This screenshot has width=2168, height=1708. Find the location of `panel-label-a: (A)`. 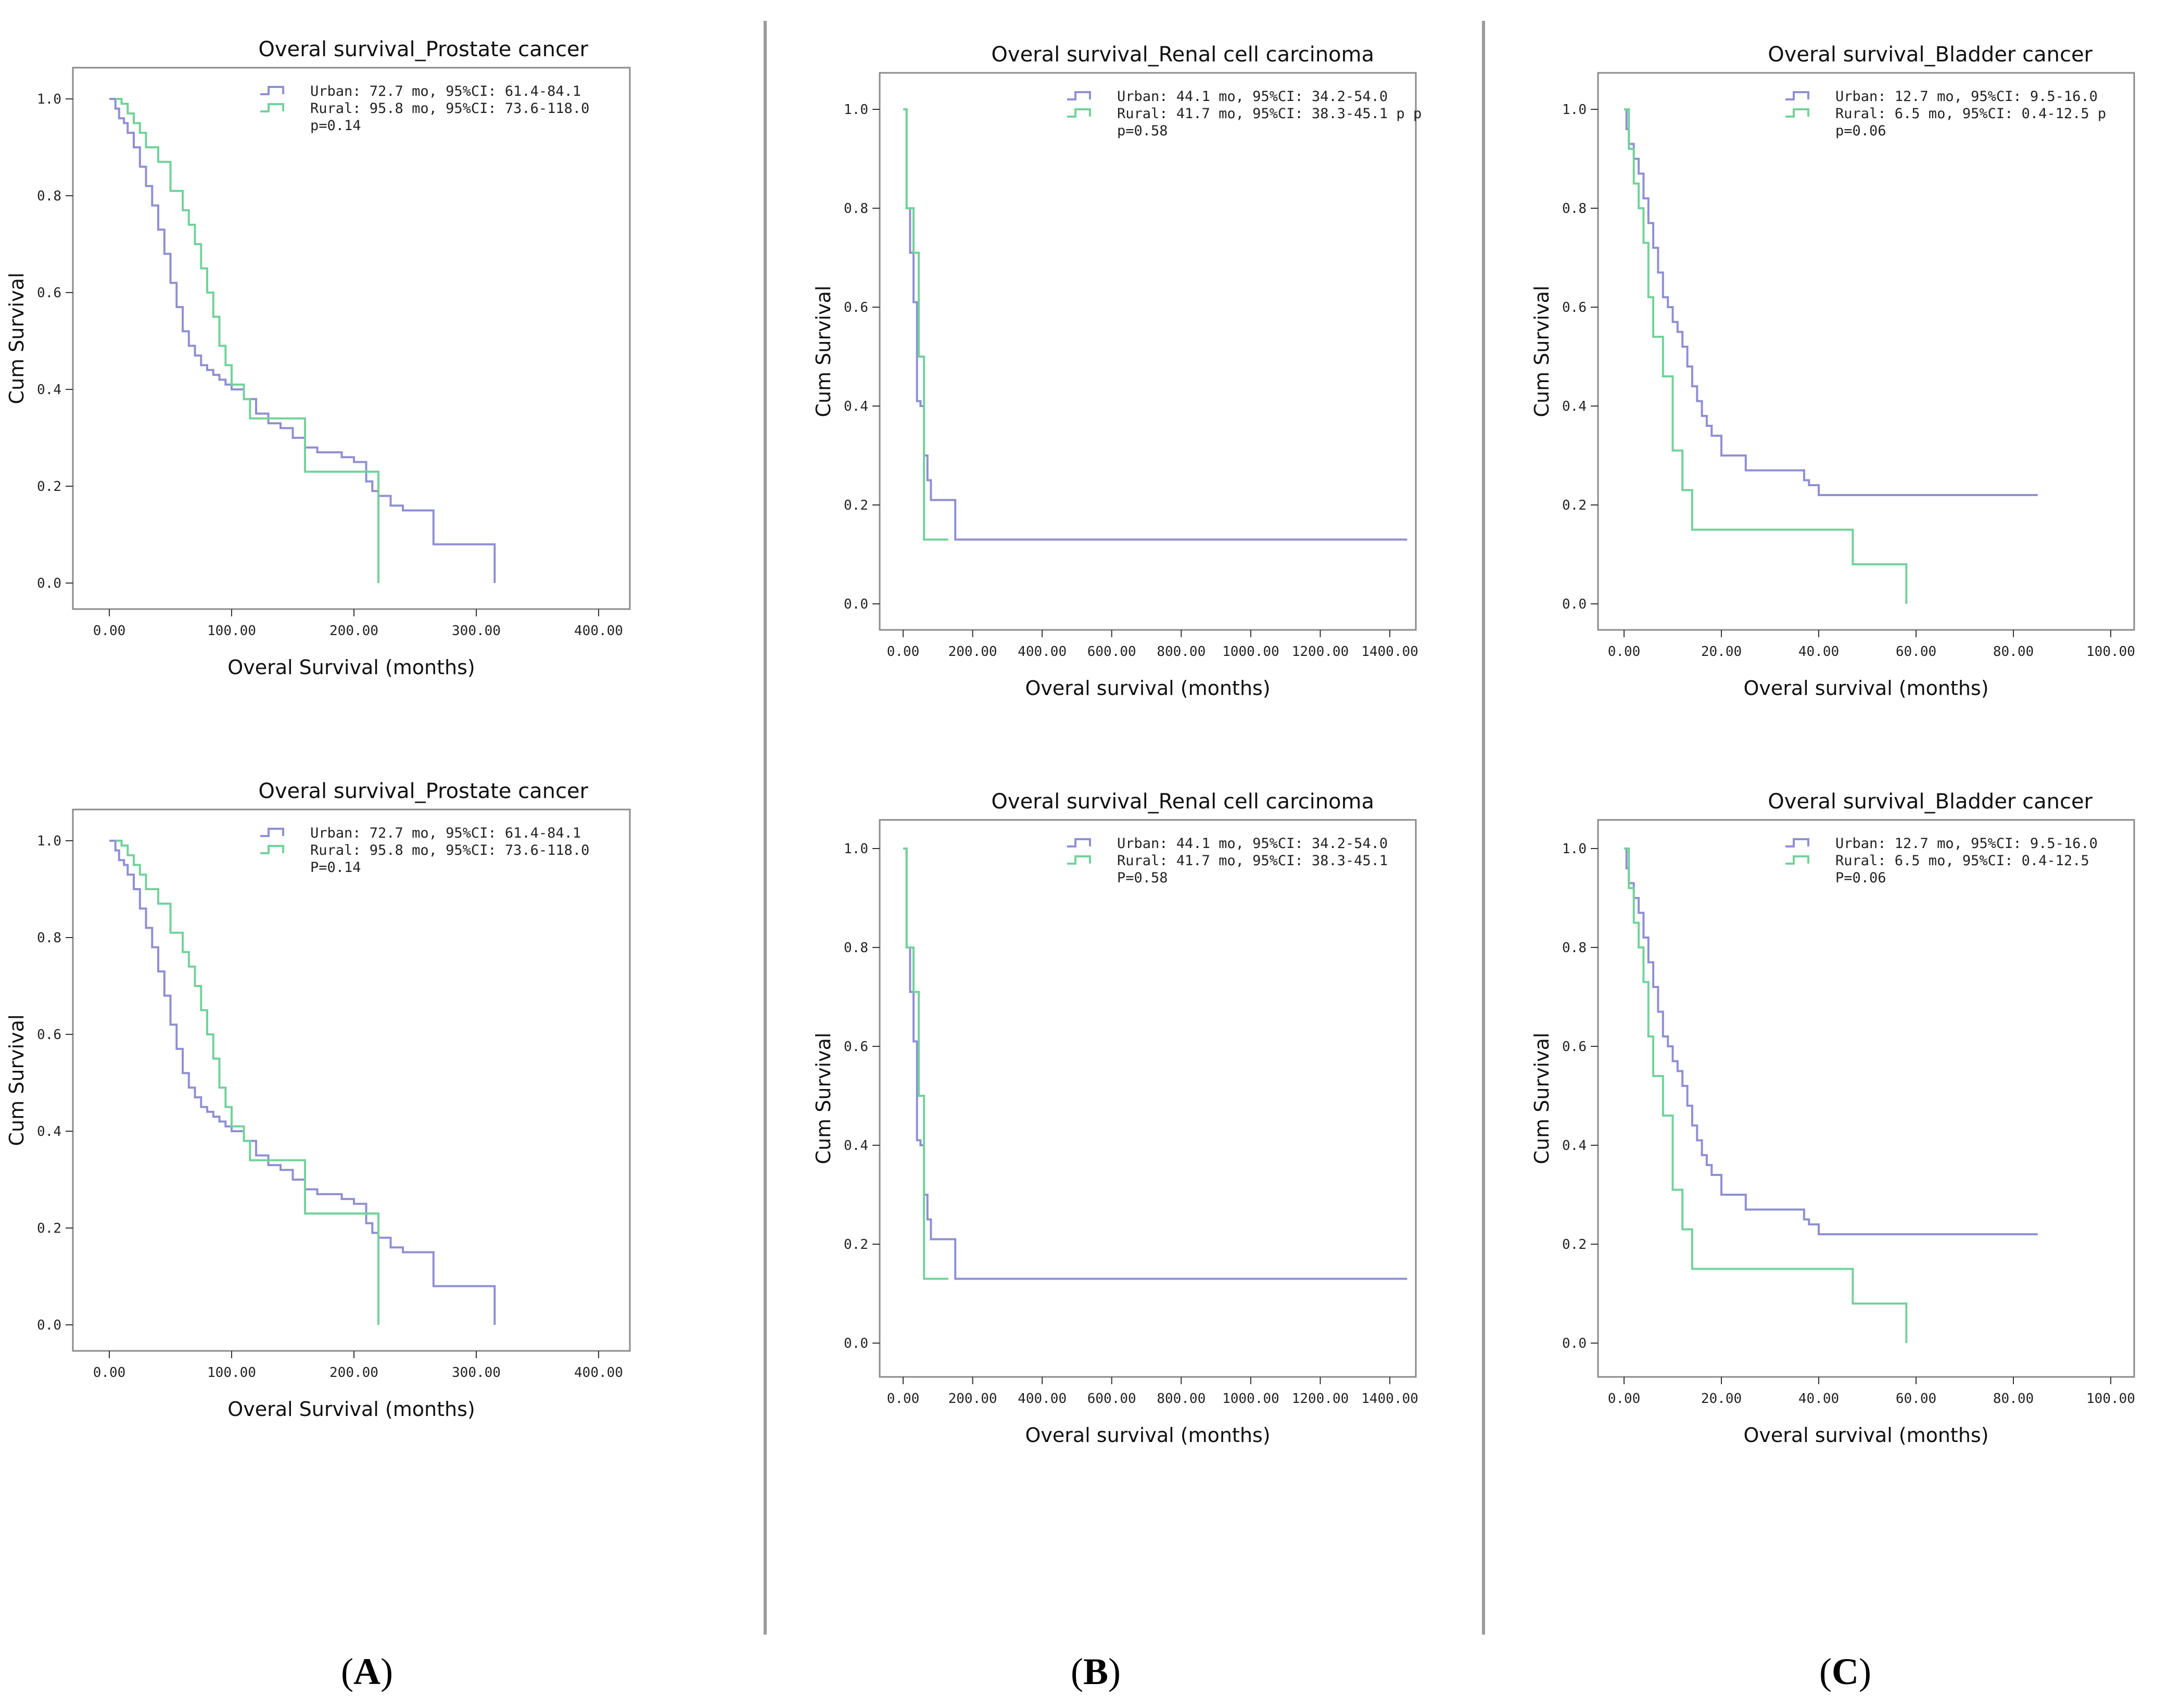

panel-label-a: (A) is located at coordinates (367, 1671).